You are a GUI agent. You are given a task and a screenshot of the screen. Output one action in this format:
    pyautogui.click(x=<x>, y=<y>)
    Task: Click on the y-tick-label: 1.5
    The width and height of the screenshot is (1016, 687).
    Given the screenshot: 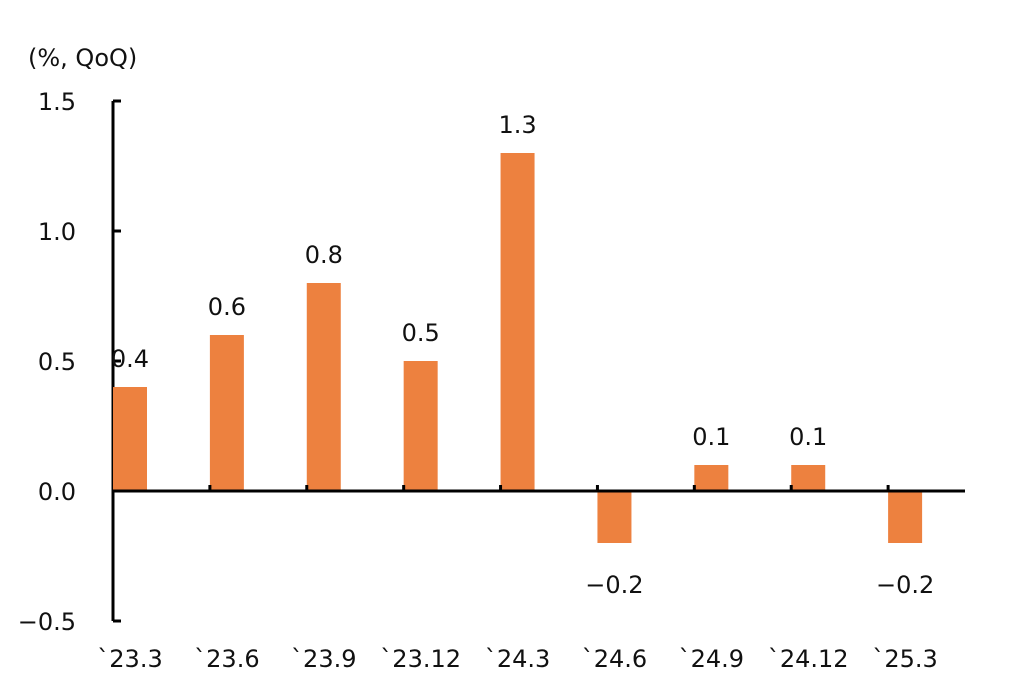 What is the action you would take?
    pyautogui.click(x=57, y=102)
    